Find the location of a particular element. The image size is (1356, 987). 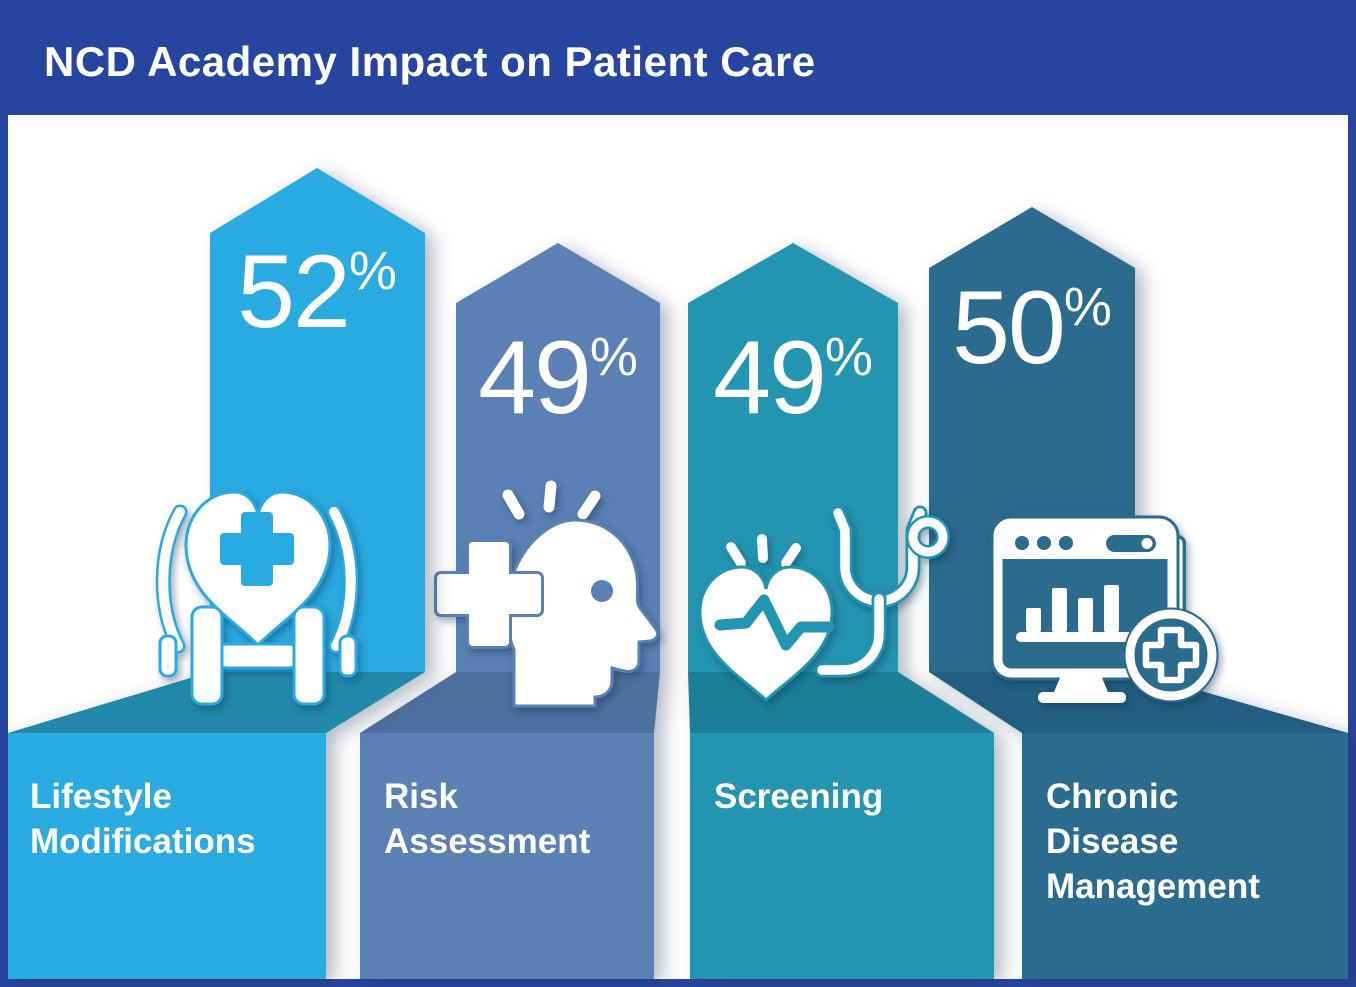

title-bar: NCD Academy Impact on Patient Care is located at coordinates (678, 61).